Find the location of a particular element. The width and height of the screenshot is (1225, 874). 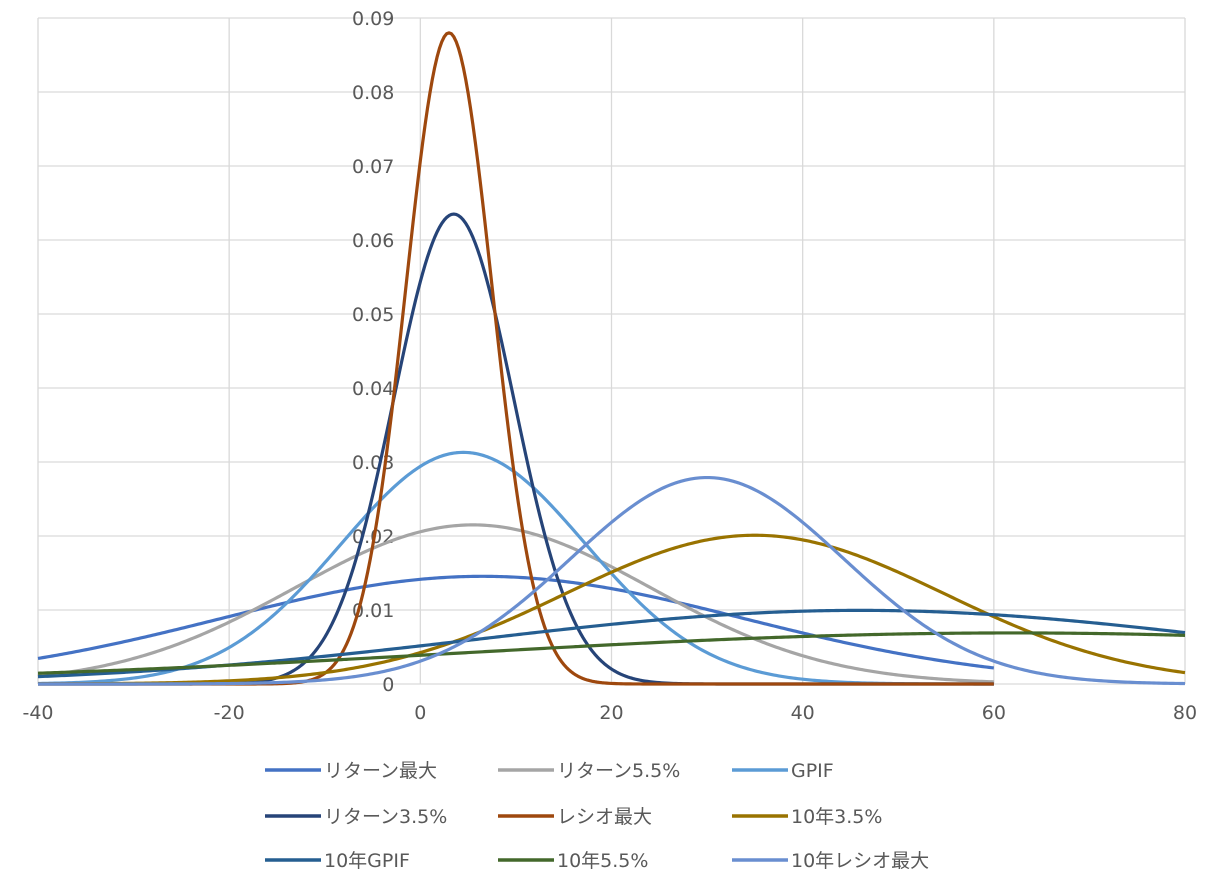

x-axis-tick-labels: -40 -20 0 20 40 60 80 is located at coordinates (609, 713).